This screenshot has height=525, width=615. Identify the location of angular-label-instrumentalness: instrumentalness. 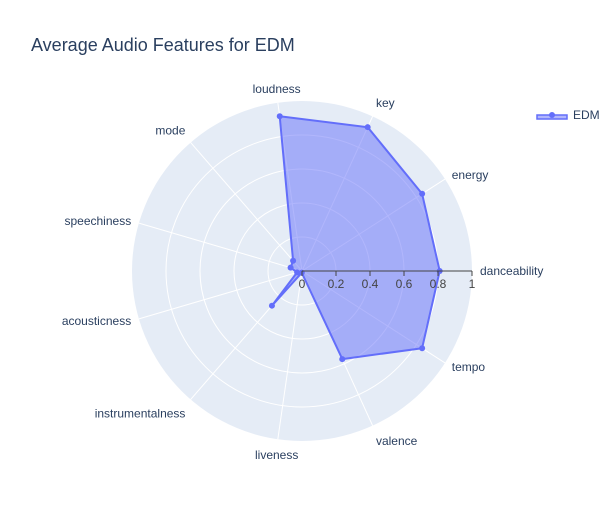
(140, 414).